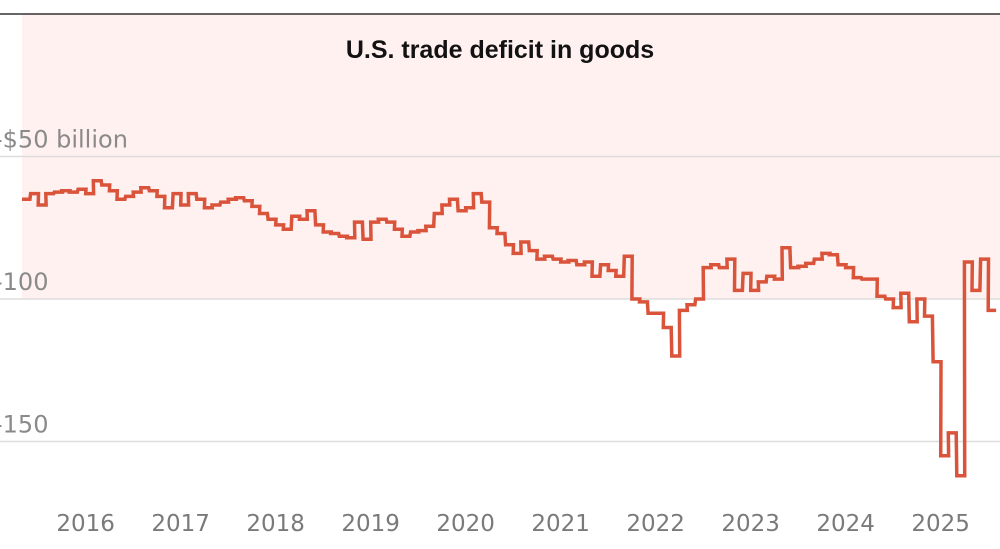  Describe the element at coordinates (24, 425) in the screenshot. I see `y-tick-label: -150` at that location.